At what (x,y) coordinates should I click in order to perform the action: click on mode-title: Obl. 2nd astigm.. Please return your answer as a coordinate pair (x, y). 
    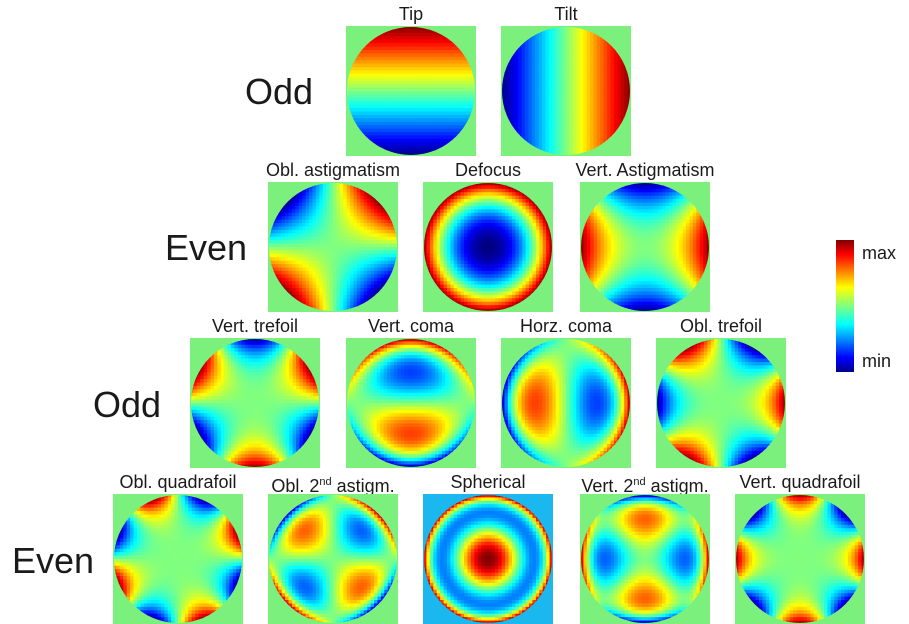
    Looking at the image, I should click on (333, 484).